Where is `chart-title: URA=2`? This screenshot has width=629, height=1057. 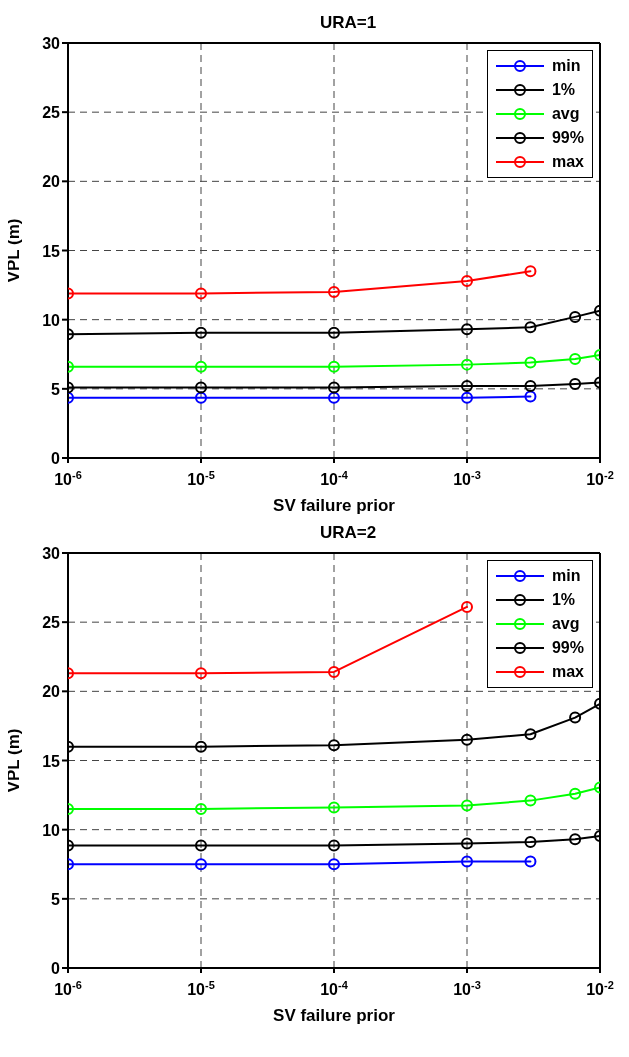
chart-title: URA=2 is located at coordinates (348, 532).